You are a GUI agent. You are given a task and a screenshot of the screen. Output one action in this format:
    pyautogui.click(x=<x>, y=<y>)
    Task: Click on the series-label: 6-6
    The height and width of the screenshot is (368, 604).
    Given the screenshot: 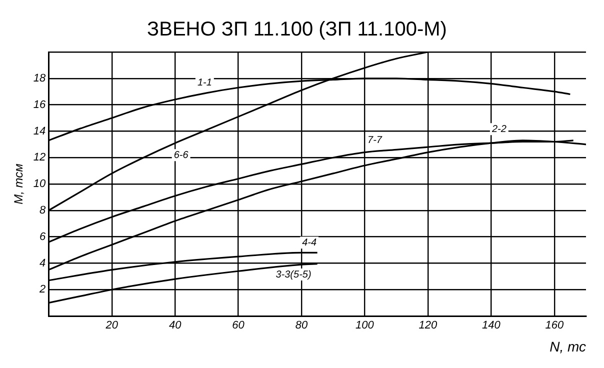 What is the action you would take?
    pyautogui.click(x=181, y=155)
    